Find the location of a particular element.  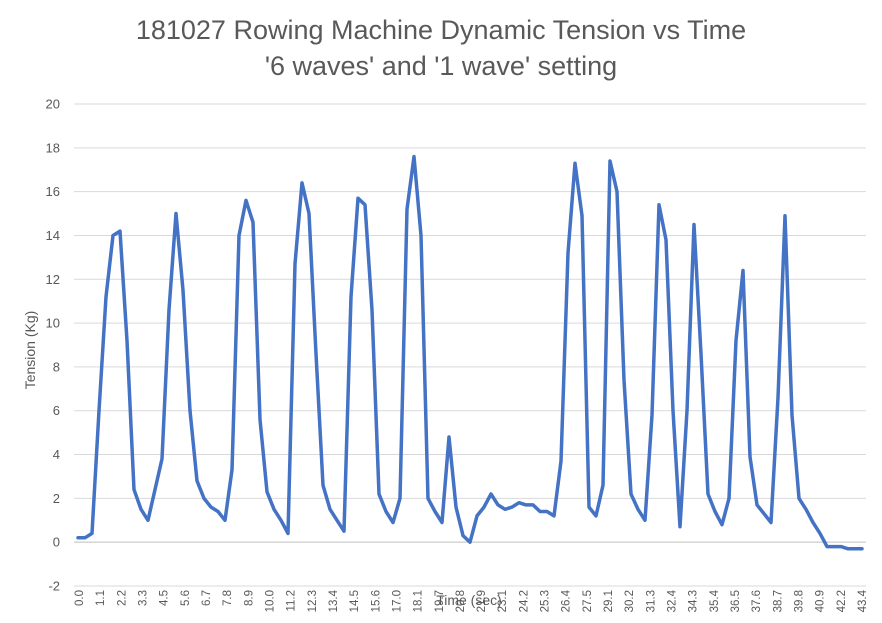

y-tick-label: 10 is located at coordinates (53, 323).